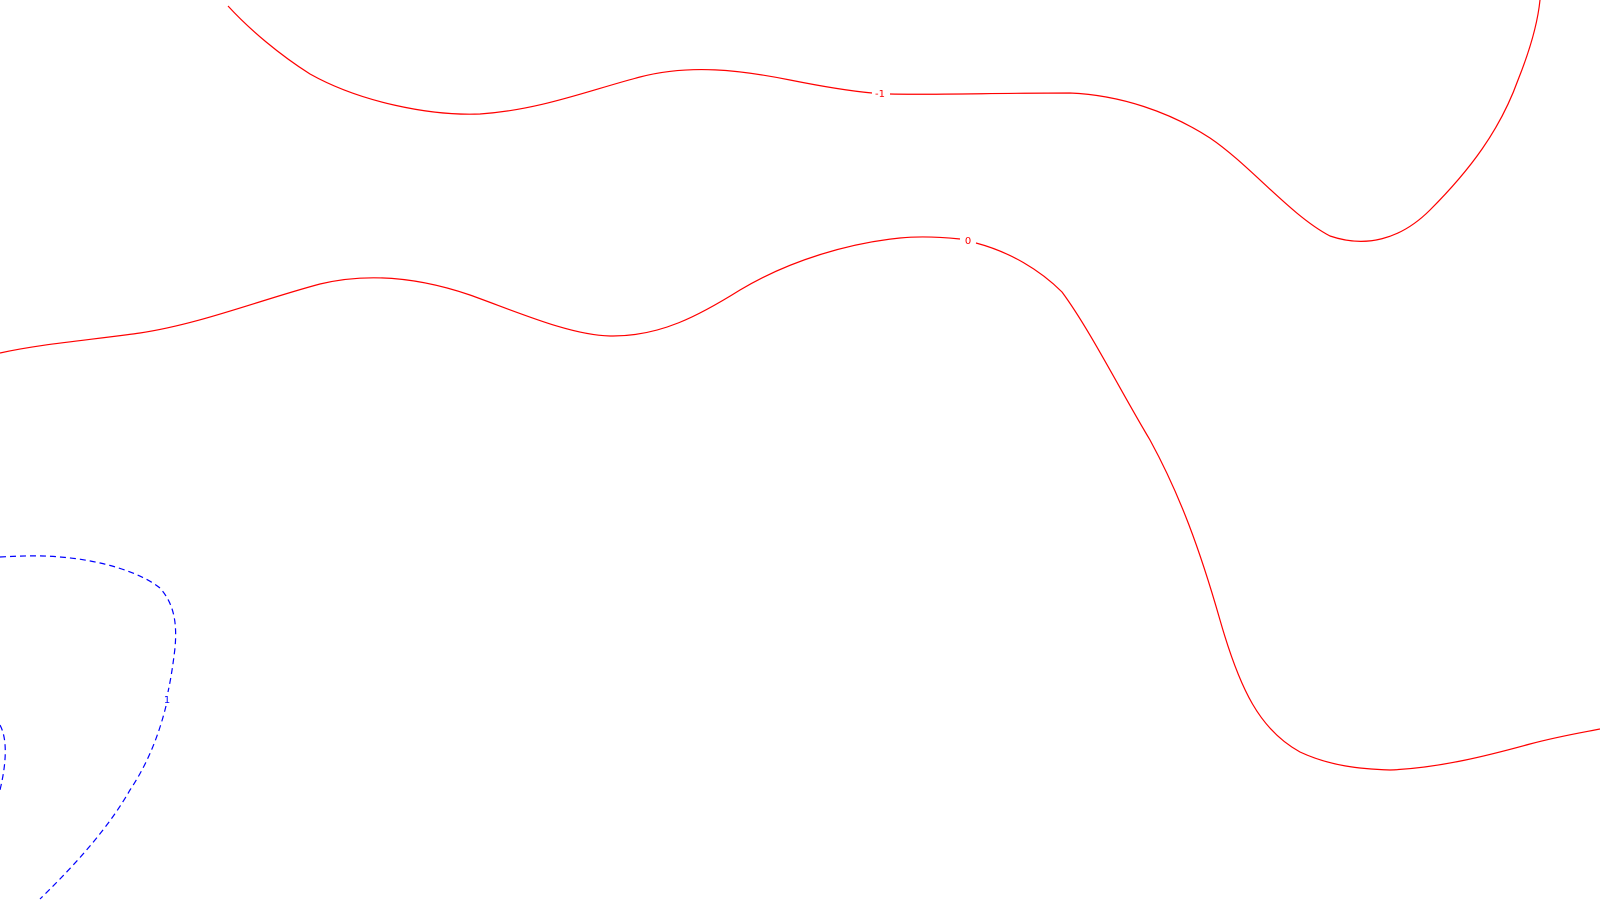 This screenshot has width=1600, height=900. Describe the element at coordinates (167, 700) in the screenshot. I see `contour-label-1: 1` at that location.